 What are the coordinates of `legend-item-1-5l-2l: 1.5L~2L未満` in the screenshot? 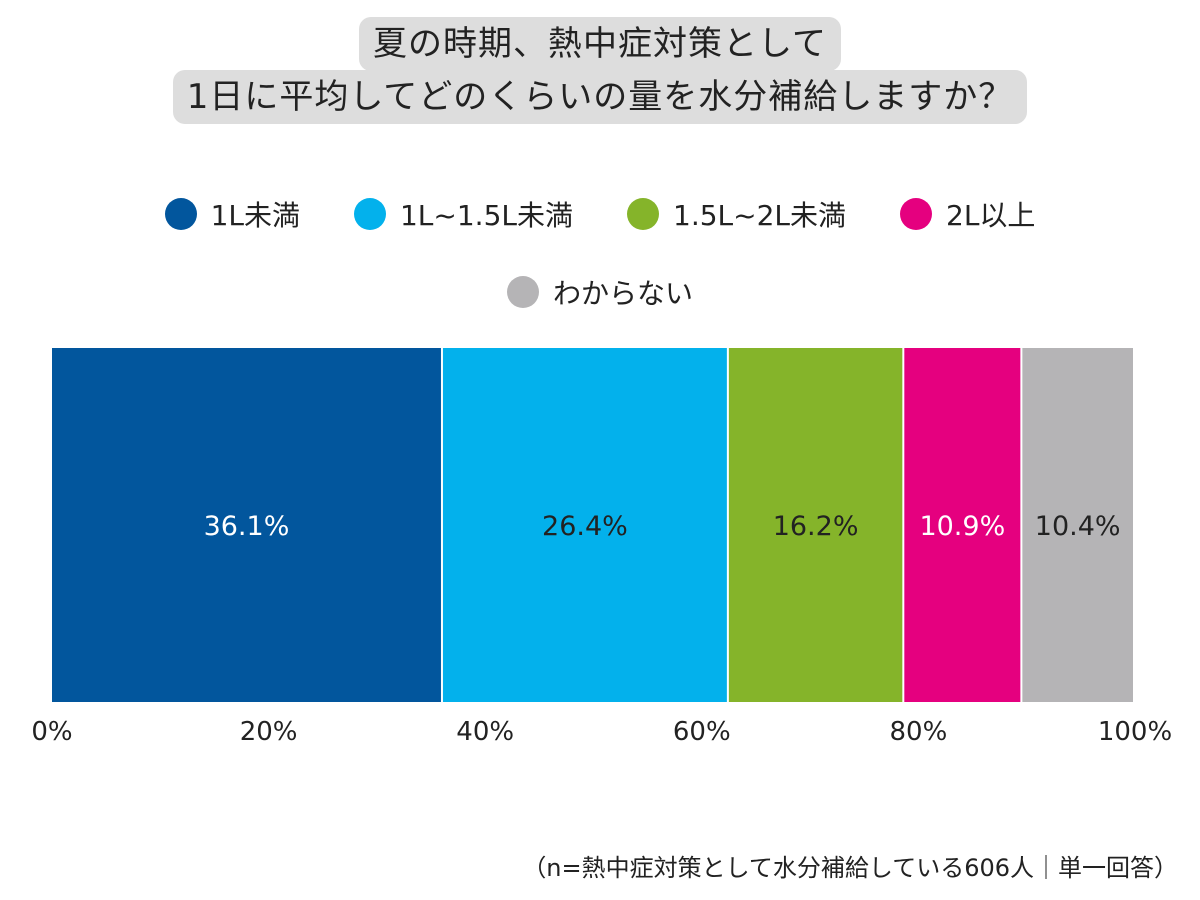 It's located at (736, 214).